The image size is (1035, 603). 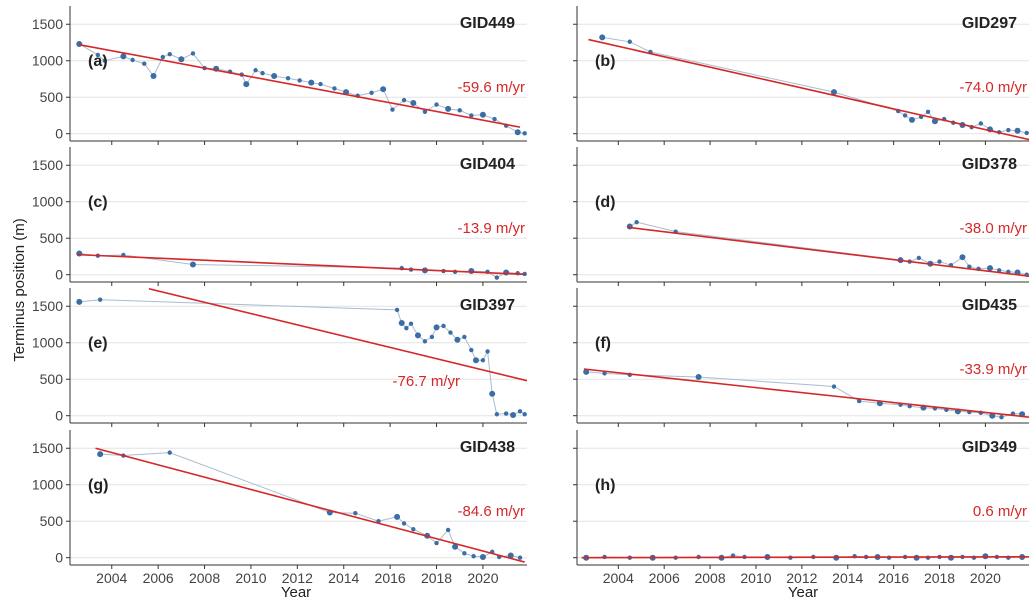 What do you see at coordinates (803, 592) in the screenshot?
I see `x-axis-label-right: Year` at bounding box center [803, 592].